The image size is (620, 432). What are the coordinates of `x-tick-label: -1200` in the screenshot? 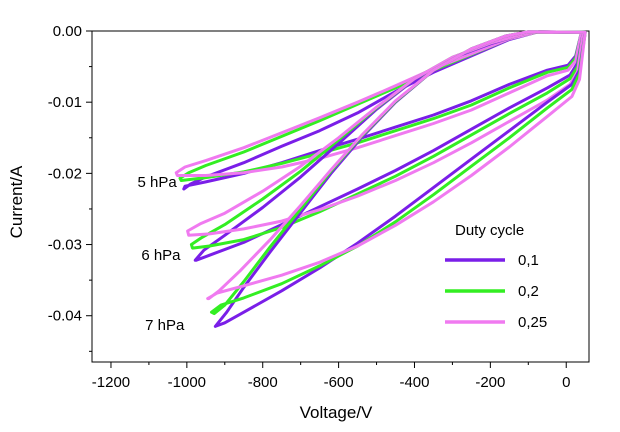 It's located at (111, 382).